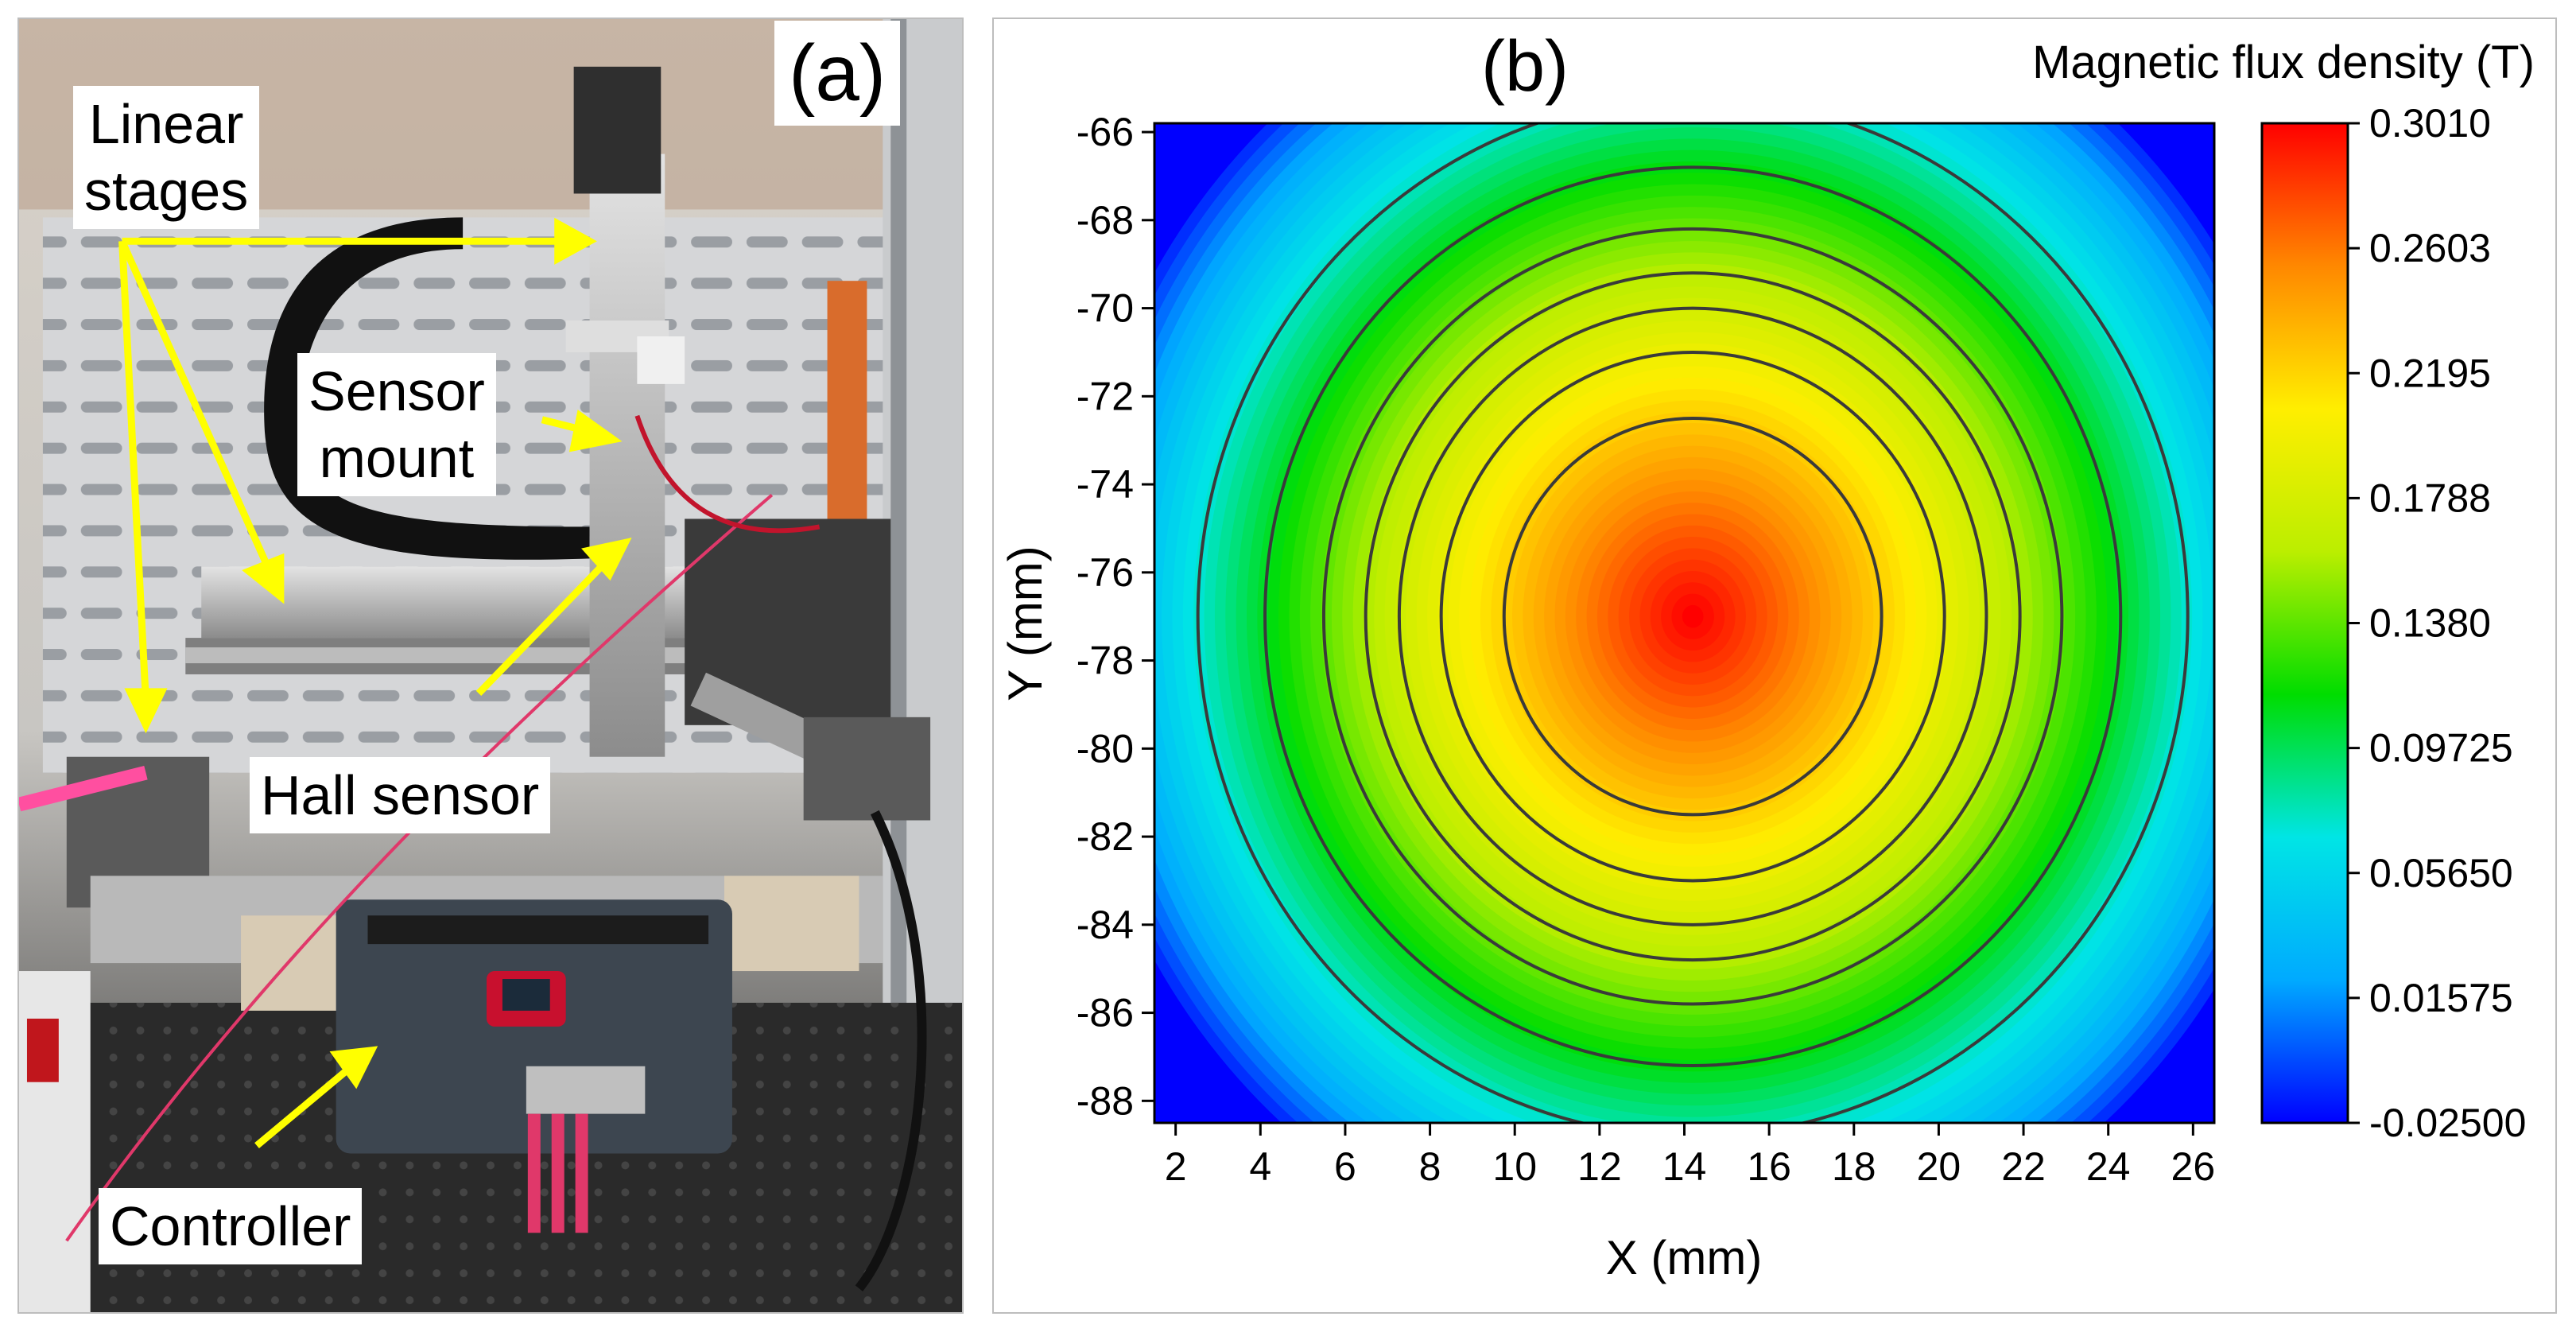  I want to click on annotation-arrows, so click(375, 682).